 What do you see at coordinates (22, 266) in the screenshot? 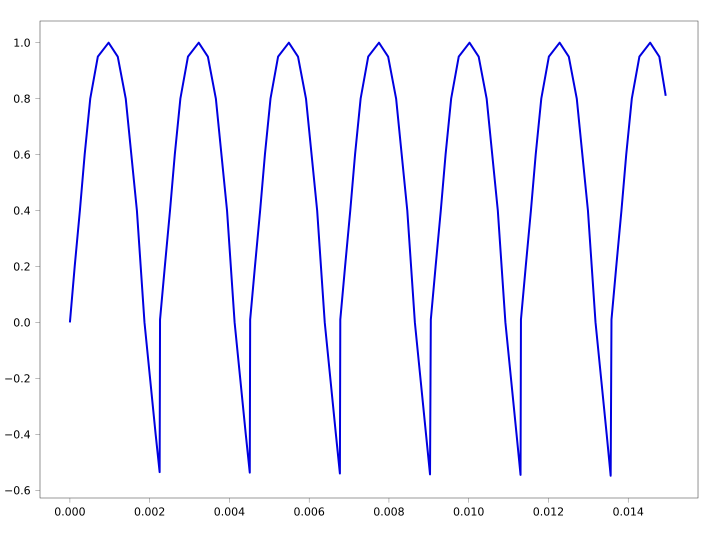
I see `y-tick-label: 0.2` at bounding box center [22, 266].